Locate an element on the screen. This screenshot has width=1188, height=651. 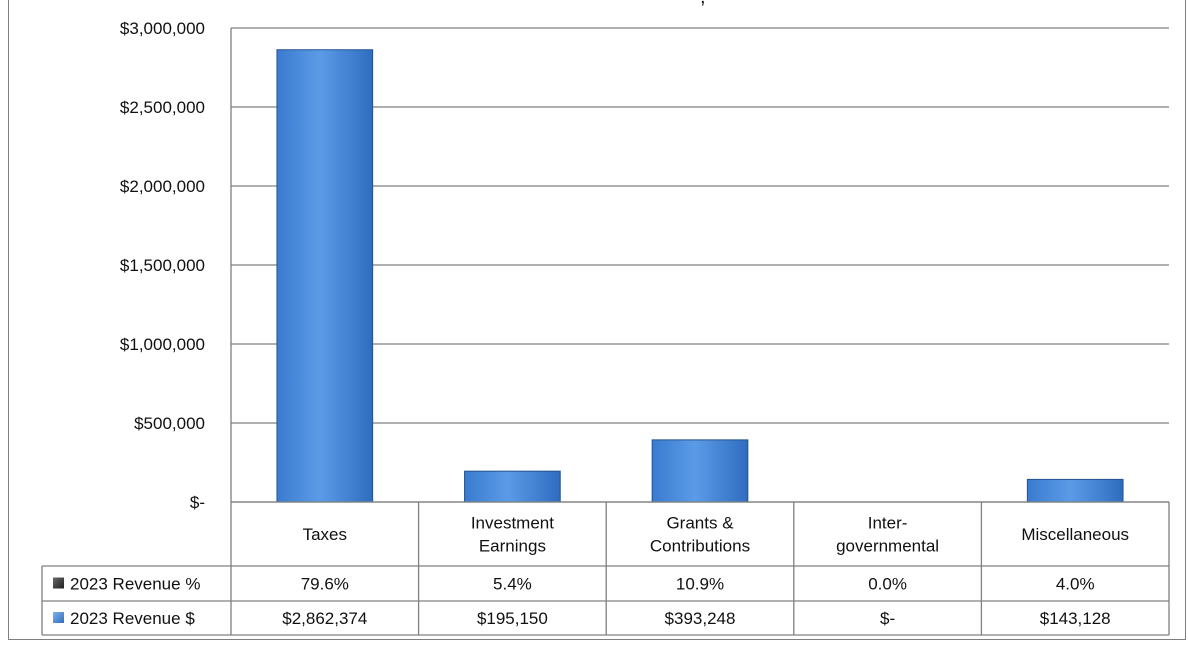
y-tick-label: $1,000,000 is located at coordinates (162, 344).